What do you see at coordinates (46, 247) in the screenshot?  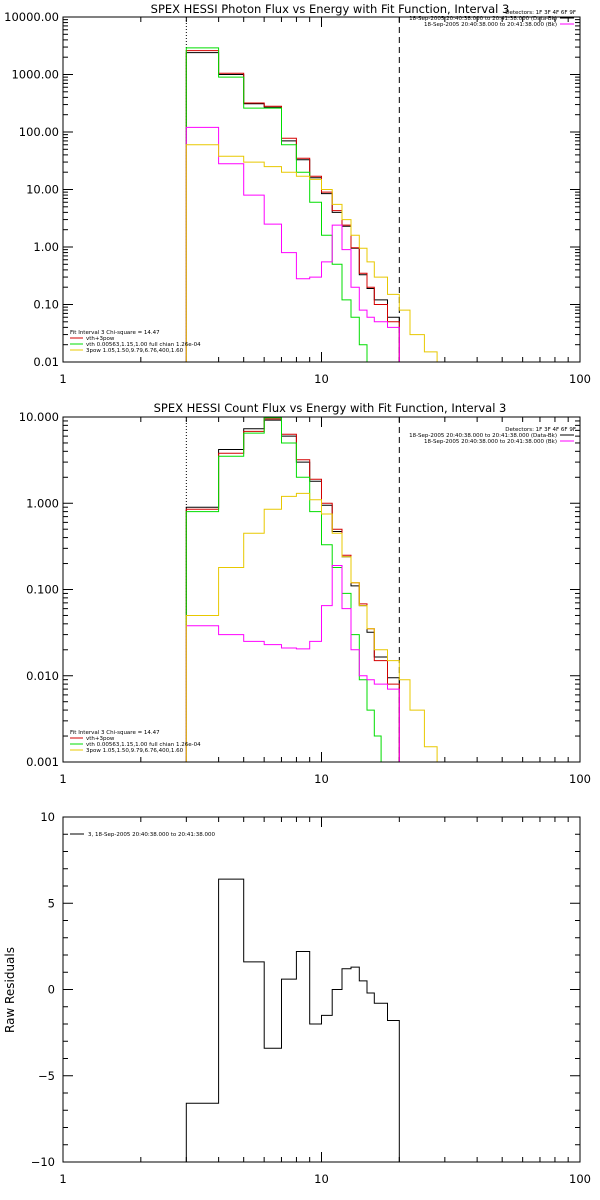 I see `y-tick-label: 1.00` at bounding box center [46, 247].